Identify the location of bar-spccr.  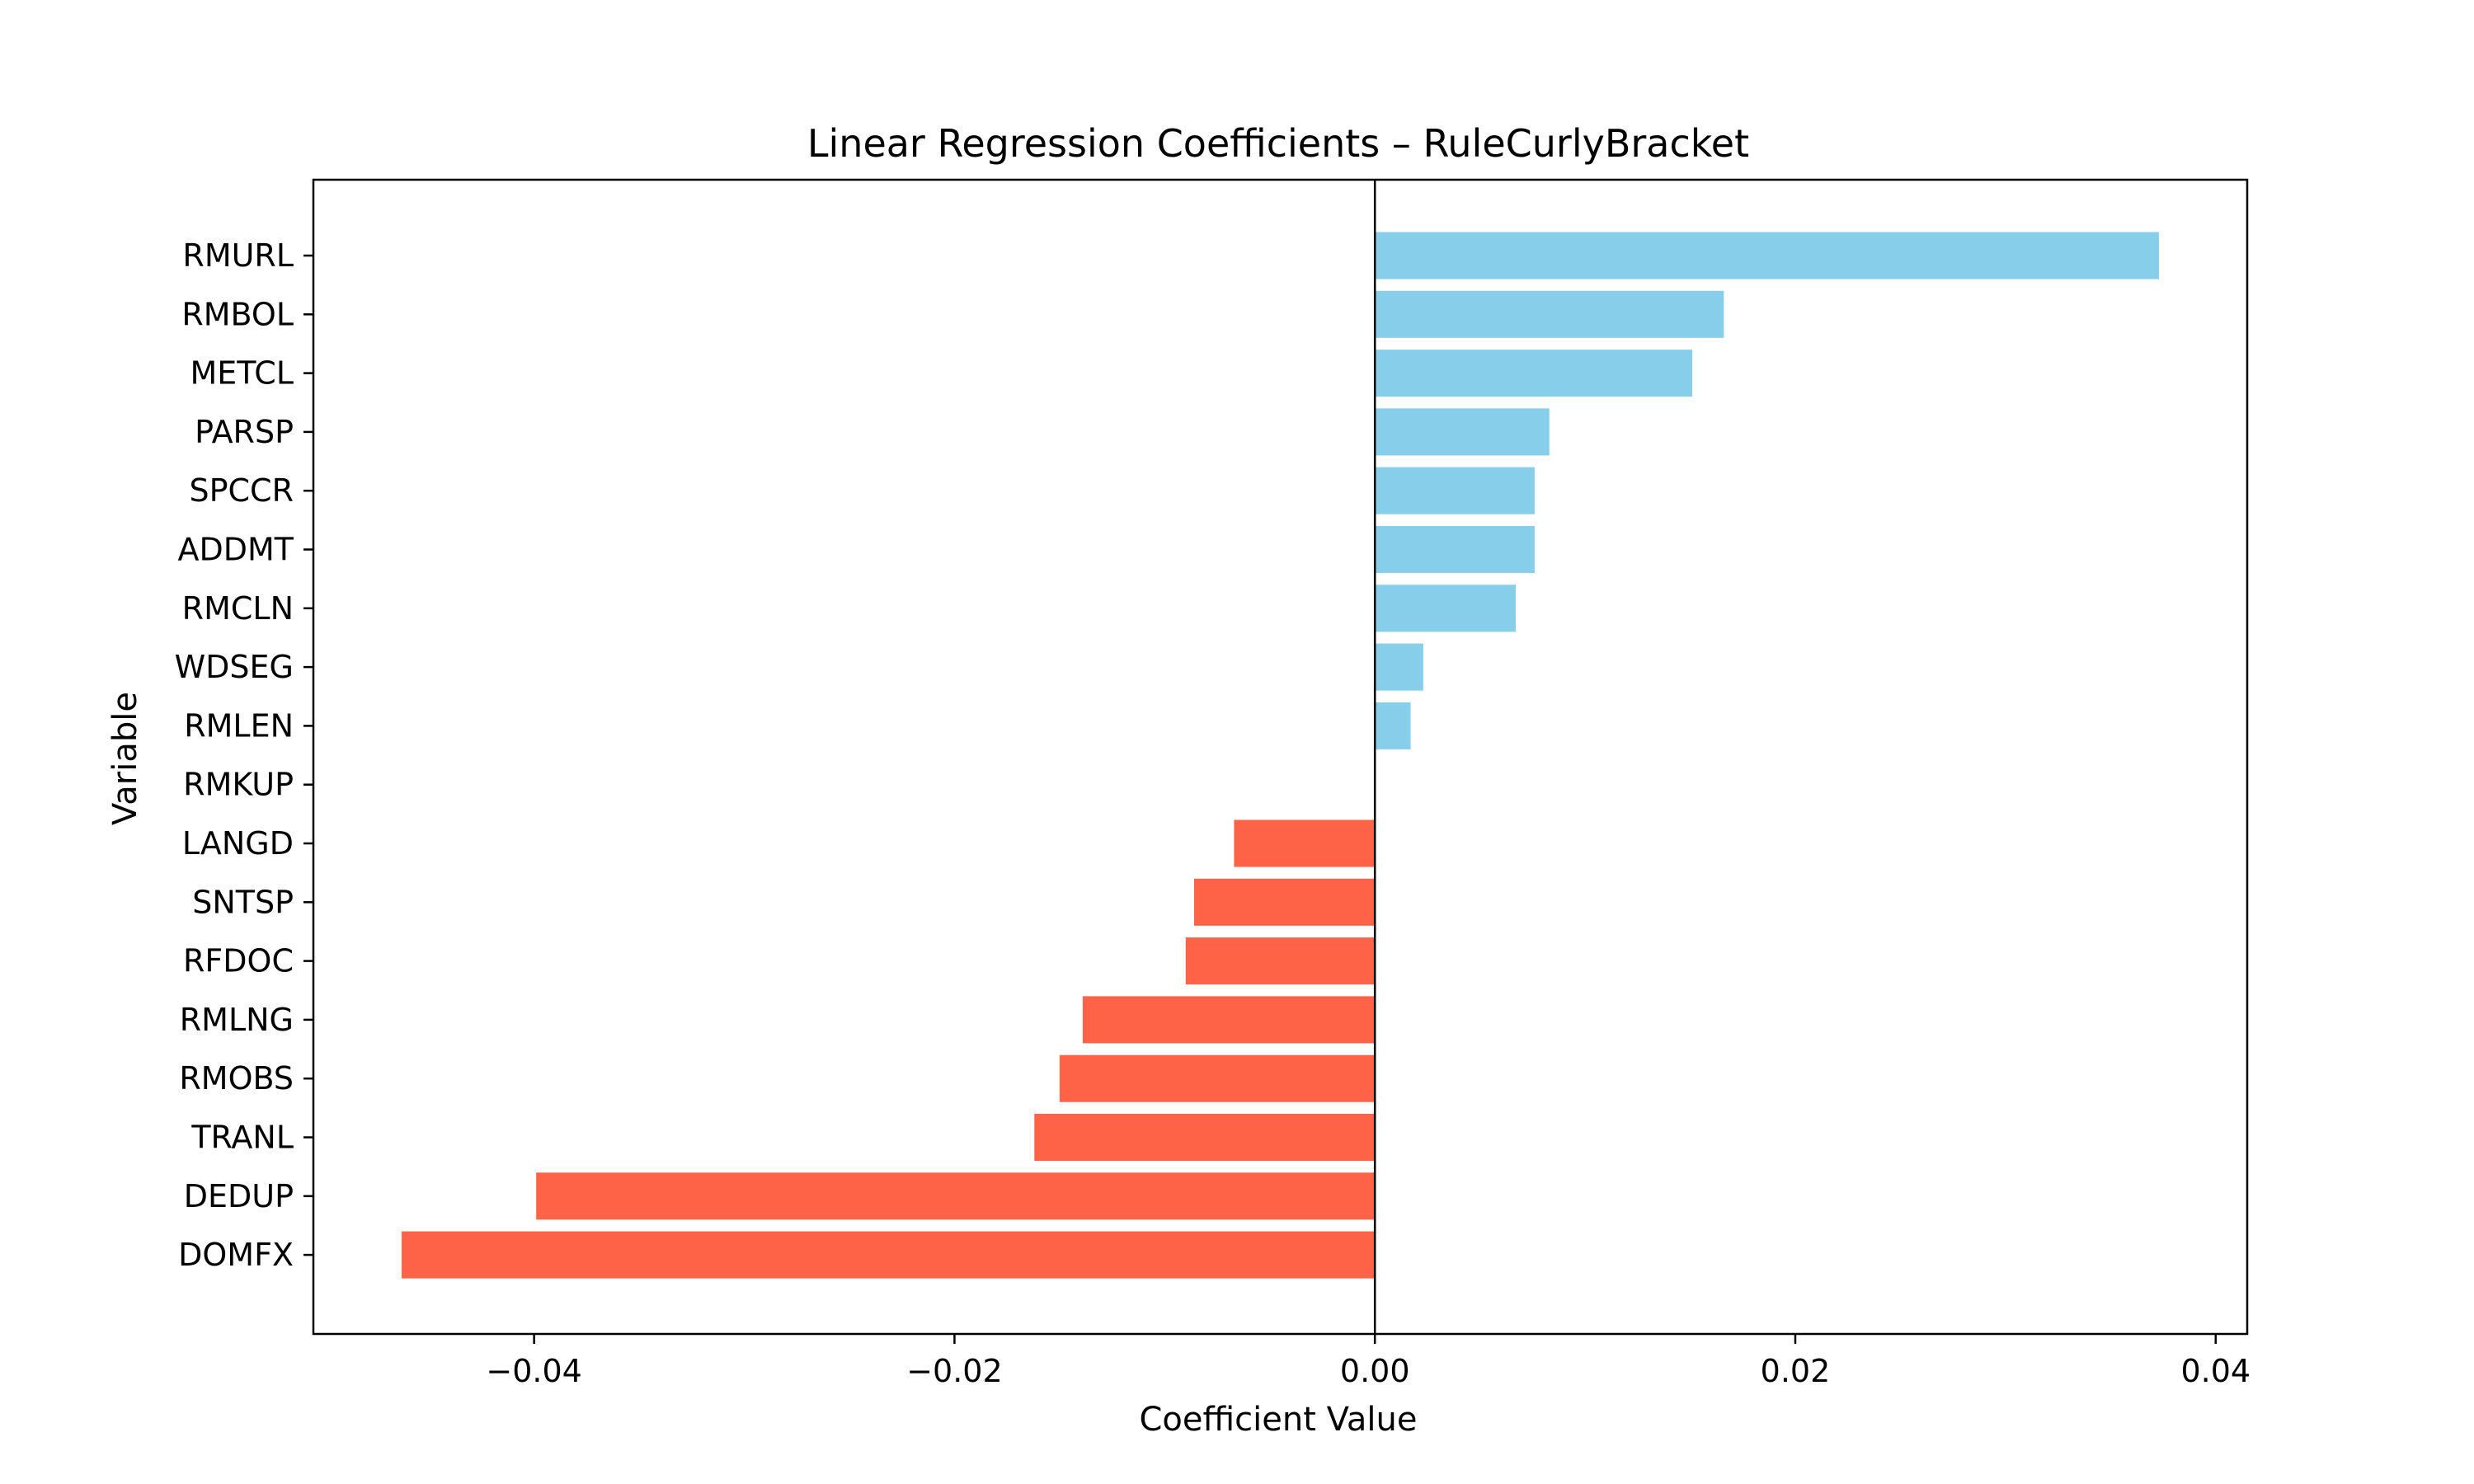
(1455, 490).